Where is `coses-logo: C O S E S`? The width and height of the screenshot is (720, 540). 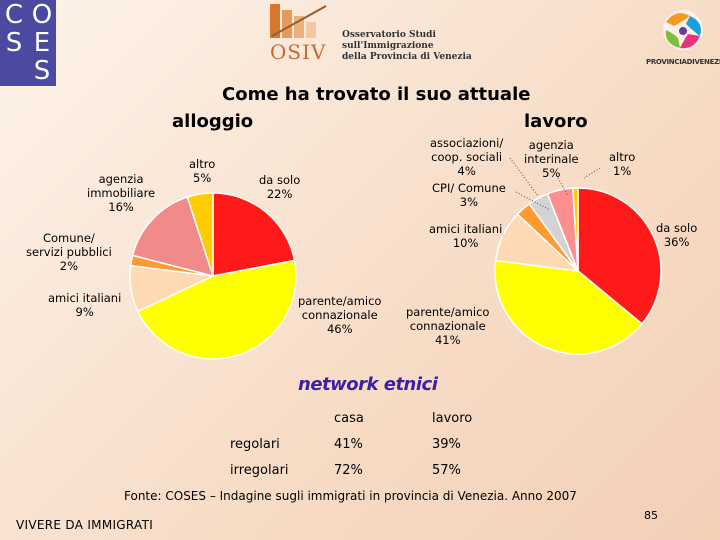 coses-logo: C O S E S is located at coordinates (28, 43).